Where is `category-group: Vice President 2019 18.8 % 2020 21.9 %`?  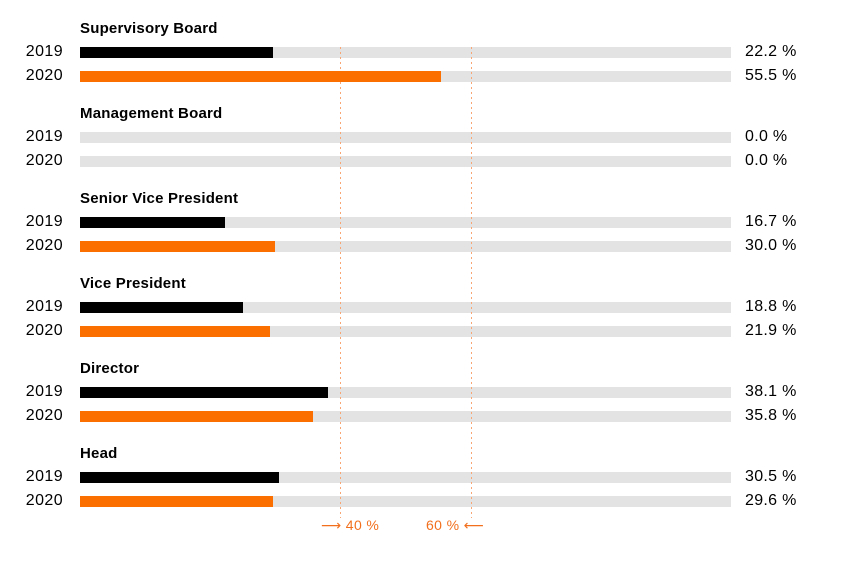 category-group: Vice President 2019 18.8 % 2020 21.9 % is located at coordinates (422, 308).